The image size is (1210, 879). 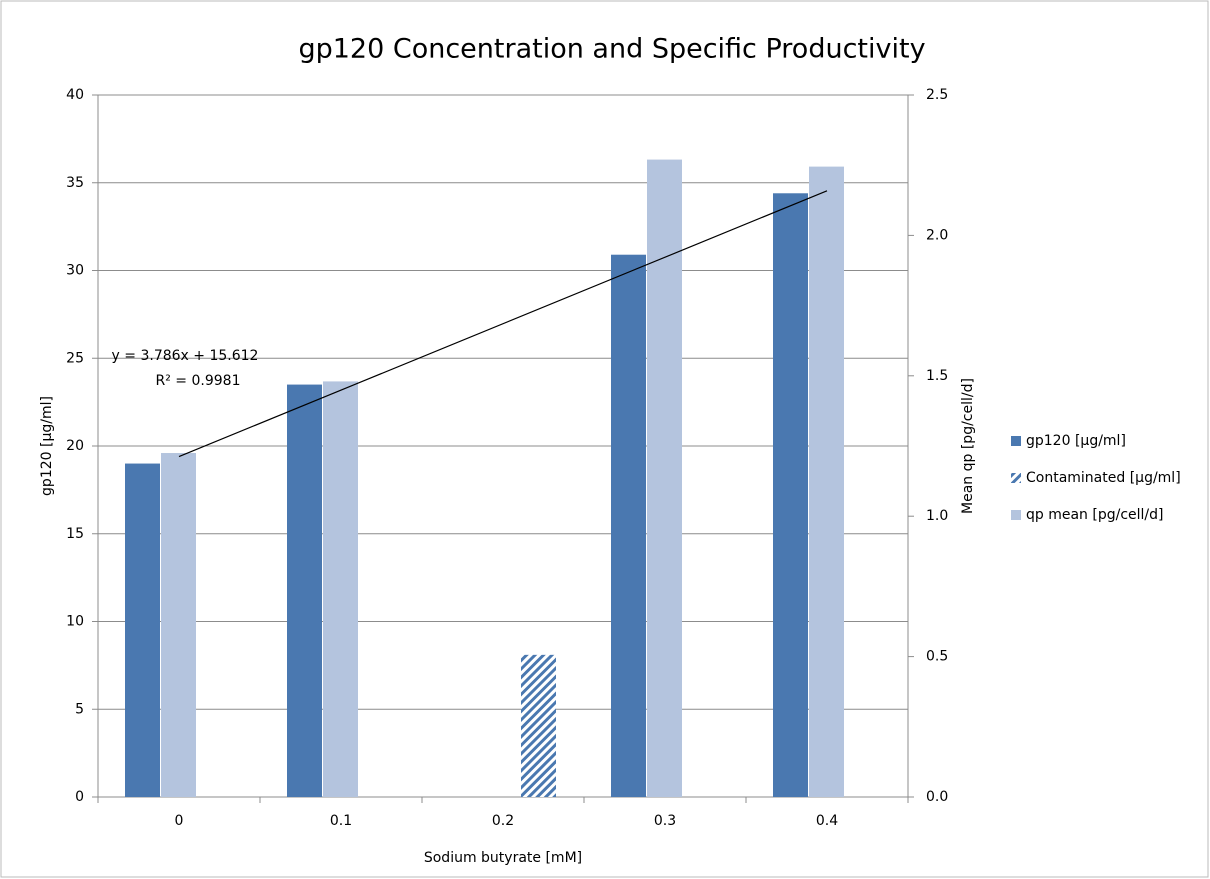 What do you see at coordinates (75, 622) in the screenshot?
I see `y-tick-label: 10` at bounding box center [75, 622].